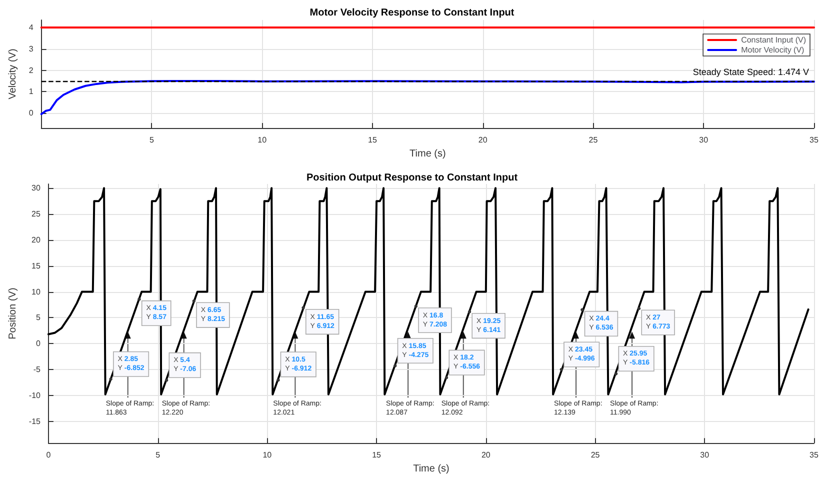 This screenshot has width=824, height=479. Describe the element at coordinates (37, 291) in the screenshot. I see `y-tick-label: 10` at that location.